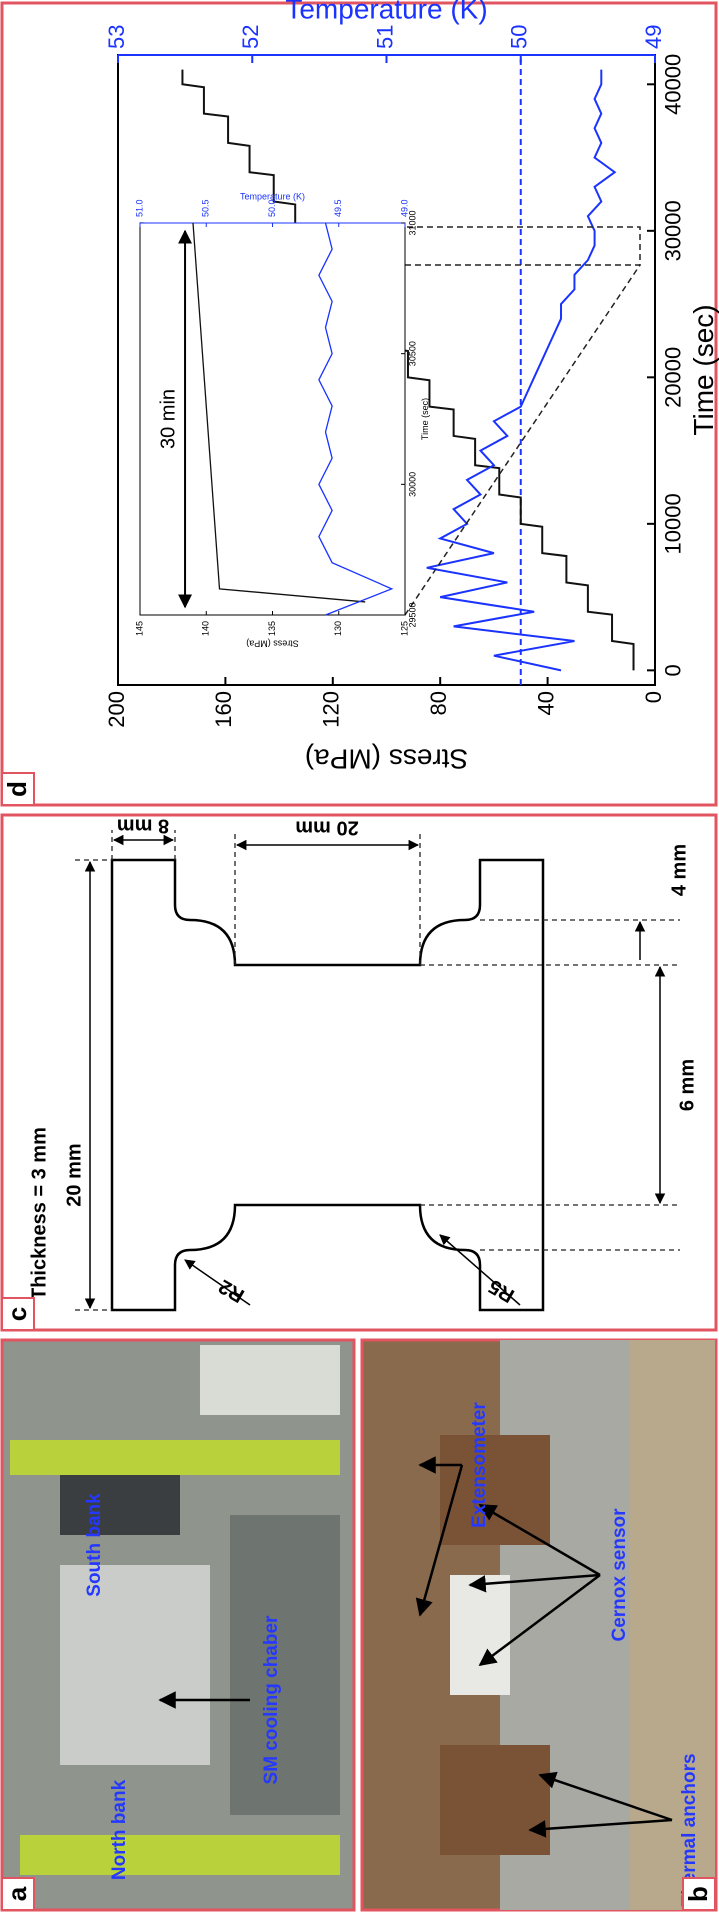 The image size is (719, 1915). I want to click on photo-label: Cernox sensor, so click(619, 1575).